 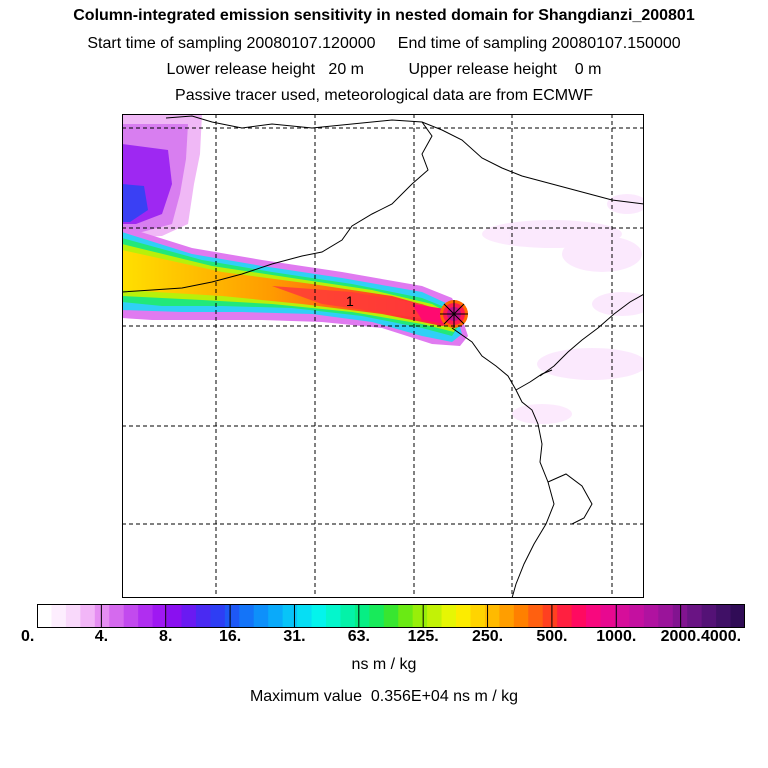 I want to click on colorbar-tick-label: 31., so click(x=294, y=636).